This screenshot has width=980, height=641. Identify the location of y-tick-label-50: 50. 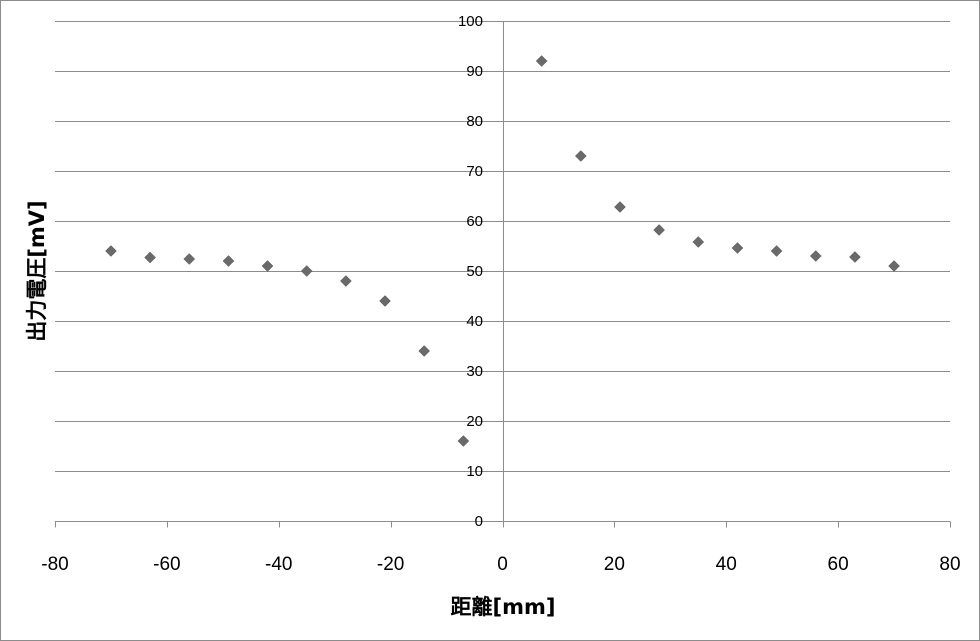
(474, 271).